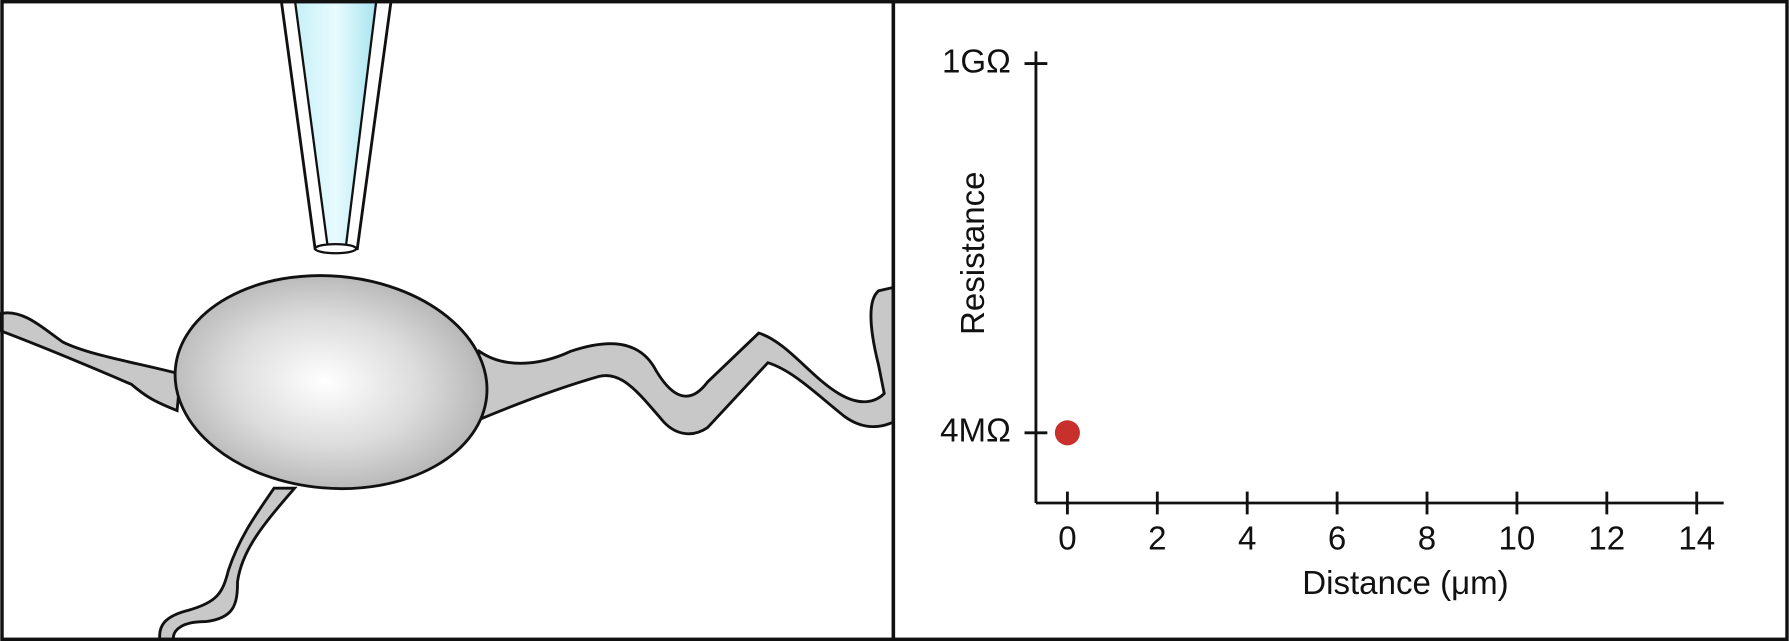  I want to click on y-axis-label: Resistance, so click(973, 253).